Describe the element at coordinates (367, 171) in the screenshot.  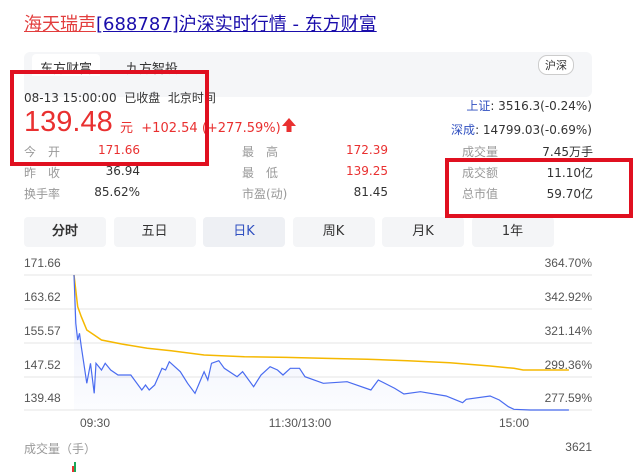
I see `stat-value: 139.25` at that location.